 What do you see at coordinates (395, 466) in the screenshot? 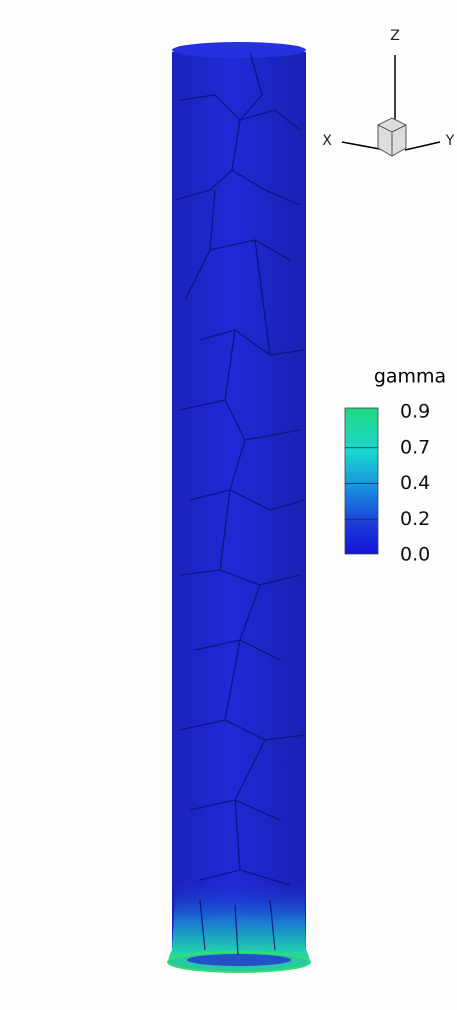
I see `legend: gamma 0.9 0.7 0.4 0.2 0.0` at bounding box center [395, 466].